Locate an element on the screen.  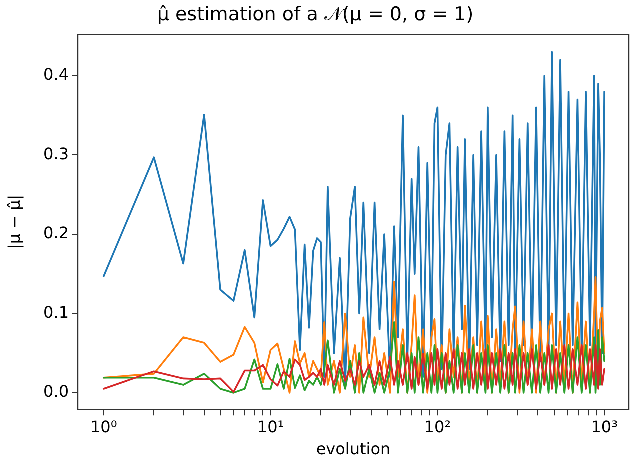
x-tick-label: 10³ is located at coordinates (604, 426).